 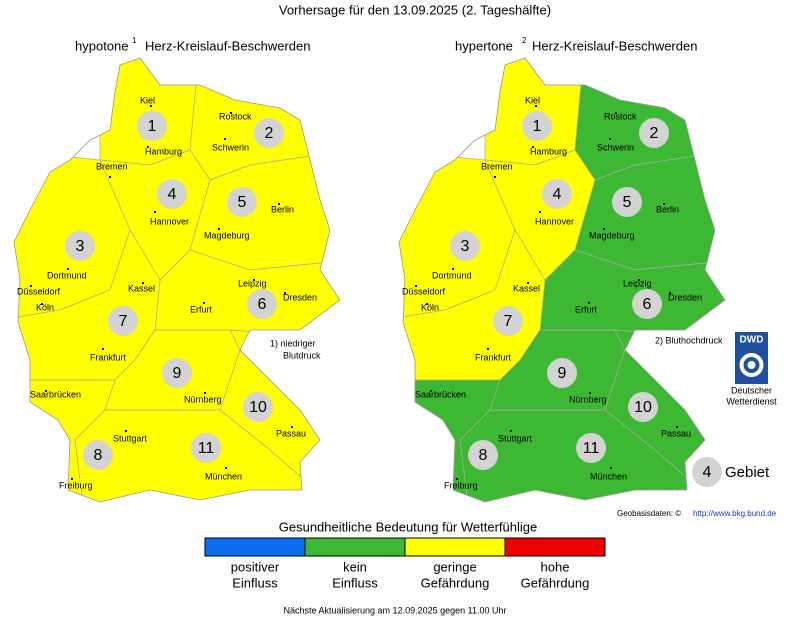 What do you see at coordinates (685, 297) in the screenshot?
I see `city-label: Dresden` at bounding box center [685, 297].